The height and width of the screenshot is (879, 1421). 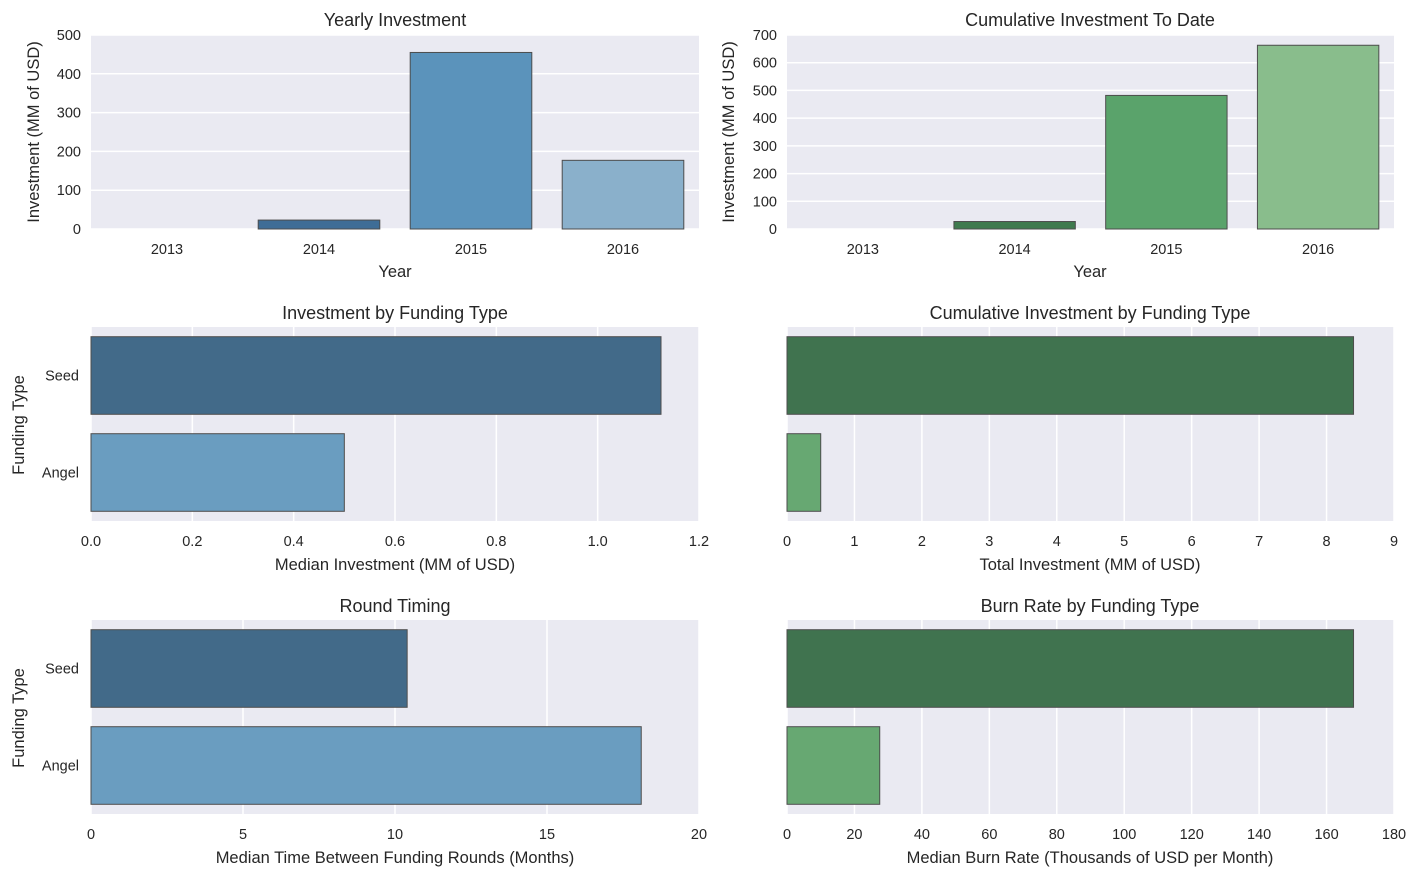 I want to click on x-axis-label: Median Investment (MM of USD), so click(x=395, y=565).